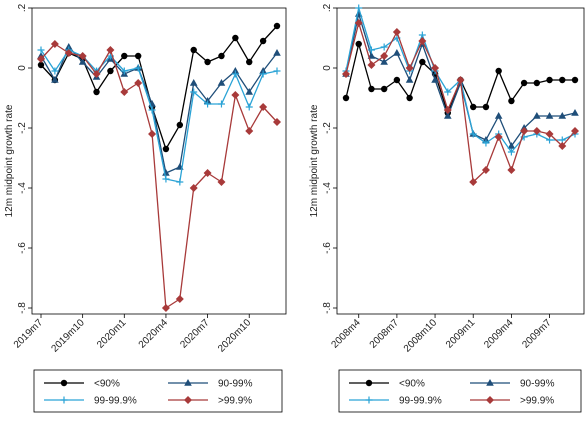  What do you see at coordinates (421, 336) in the screenshot?
I see `x-tick-label: 2008m10` at bounding box center [421, 336].